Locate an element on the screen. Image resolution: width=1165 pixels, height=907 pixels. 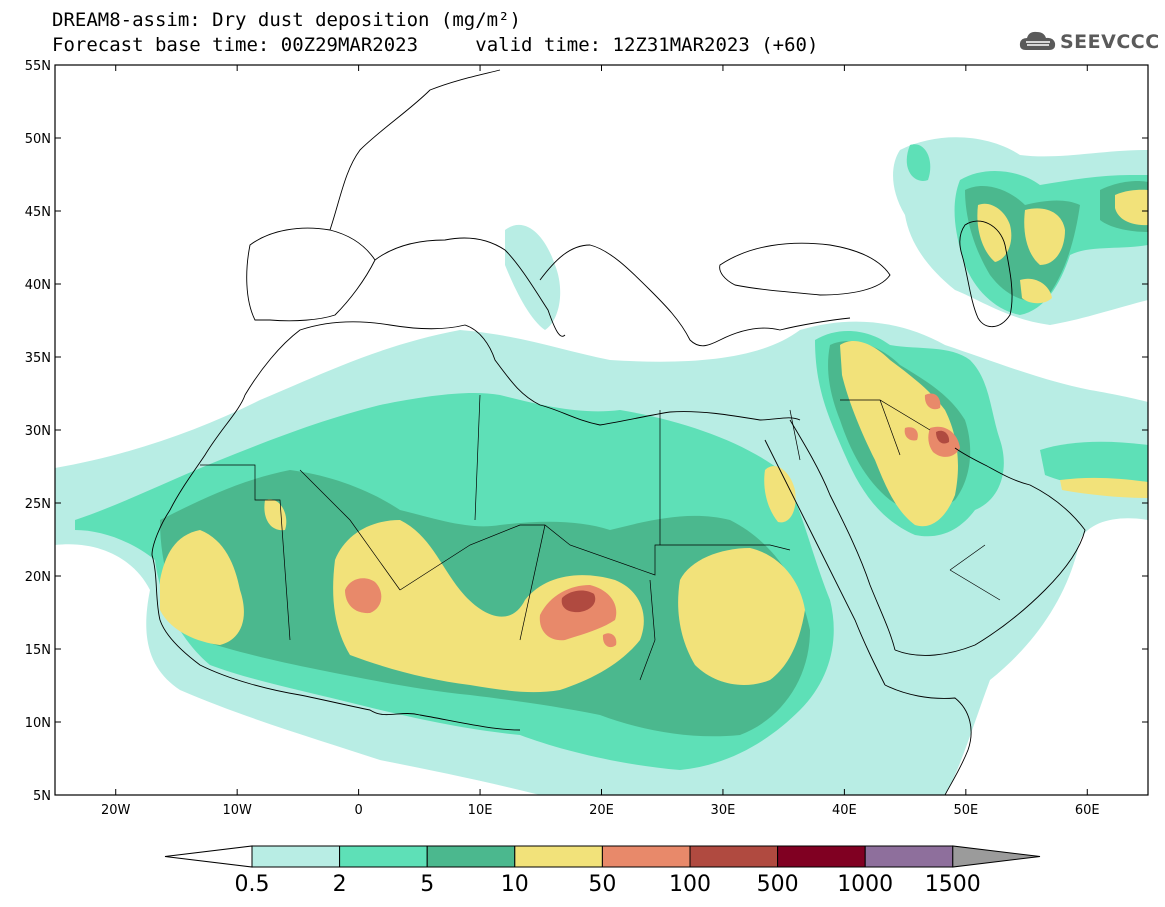
lat-label: 20N is located at coordinates (38, 577).